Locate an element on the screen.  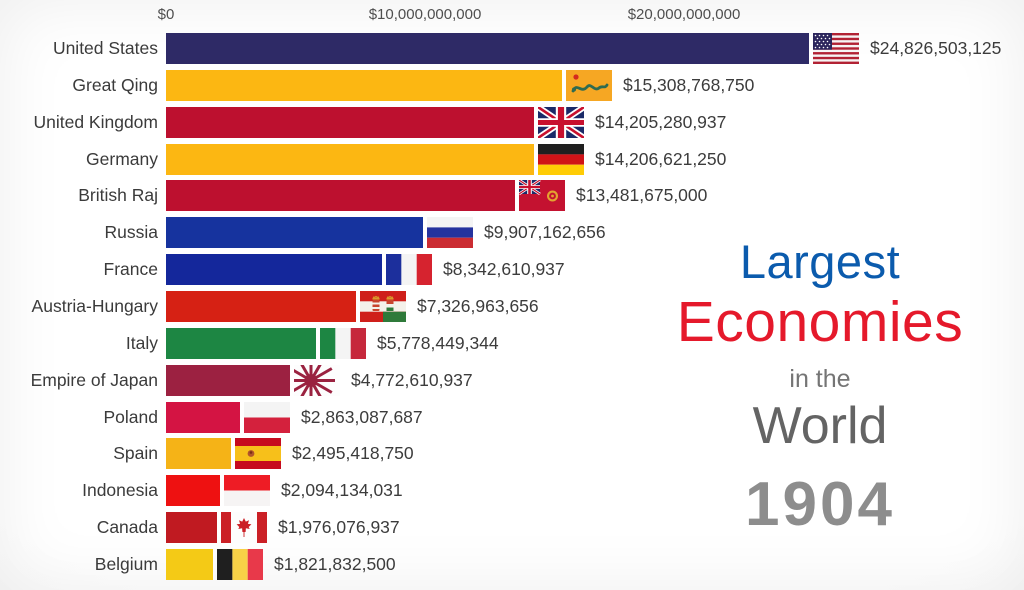
country-label: Germany is located at coordinates (122, 158).